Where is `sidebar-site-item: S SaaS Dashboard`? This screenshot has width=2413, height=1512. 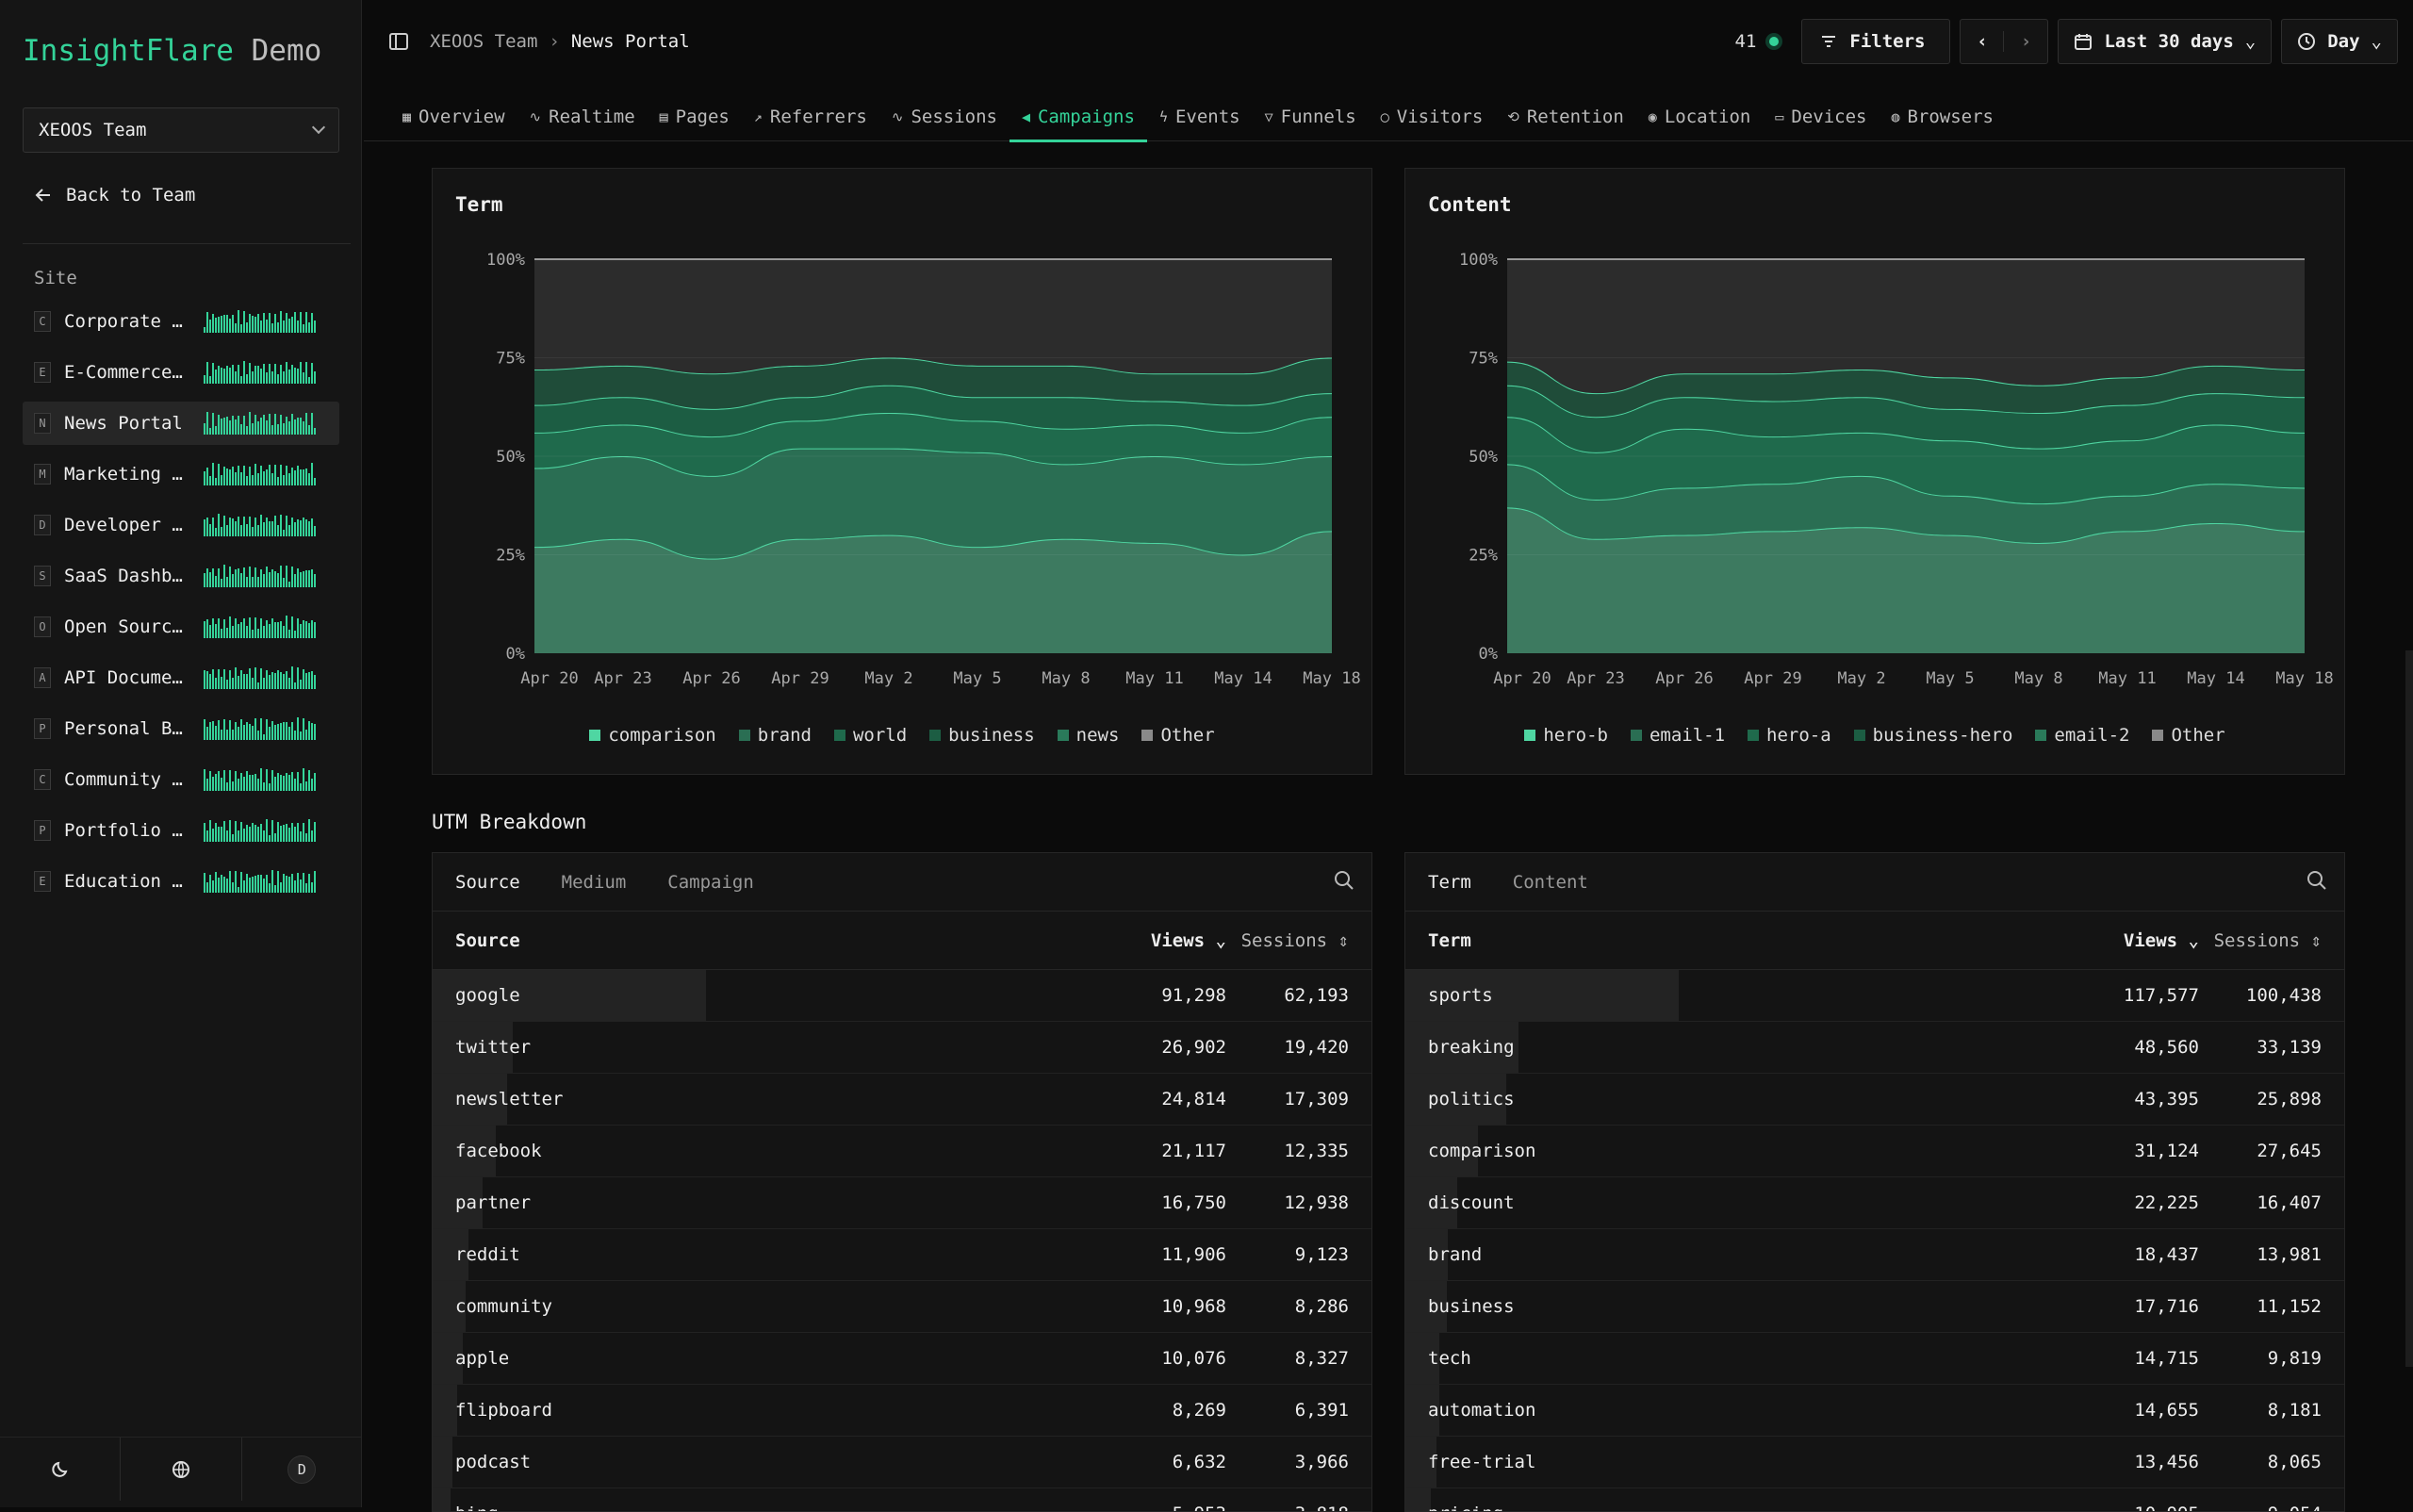
sidebar-site-item: S SaaS Dashboard is located at coordinates (181, 576).